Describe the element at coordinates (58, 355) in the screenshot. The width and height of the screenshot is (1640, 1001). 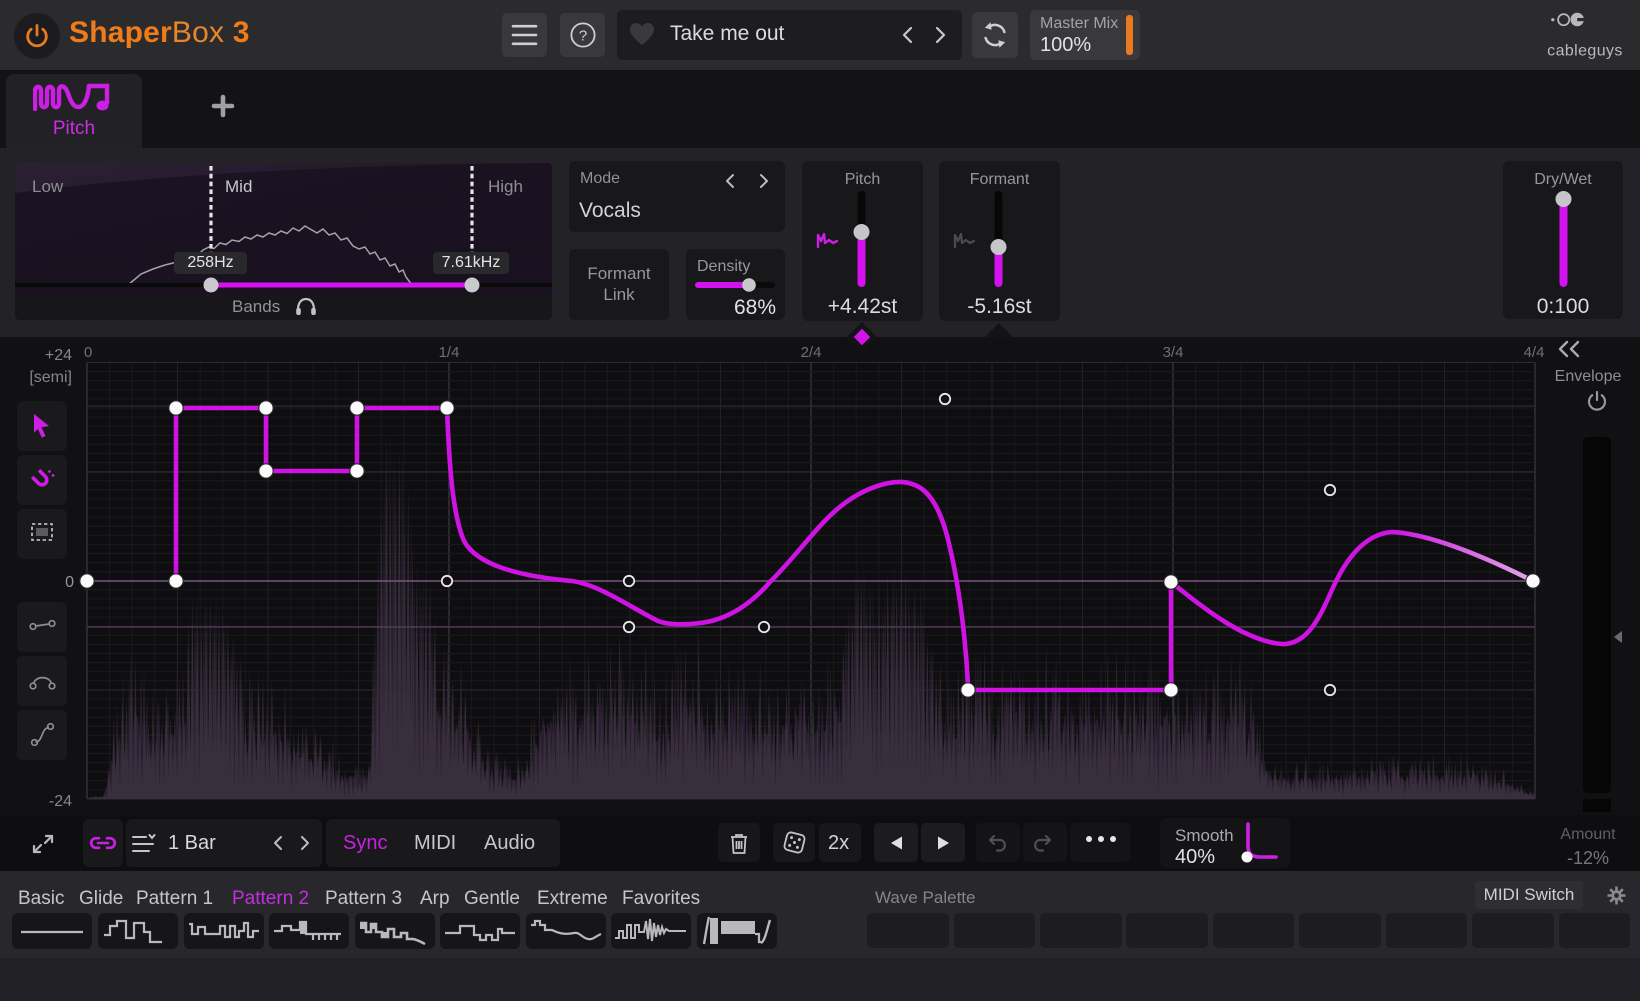
I see `svg-text: +24` at that location.